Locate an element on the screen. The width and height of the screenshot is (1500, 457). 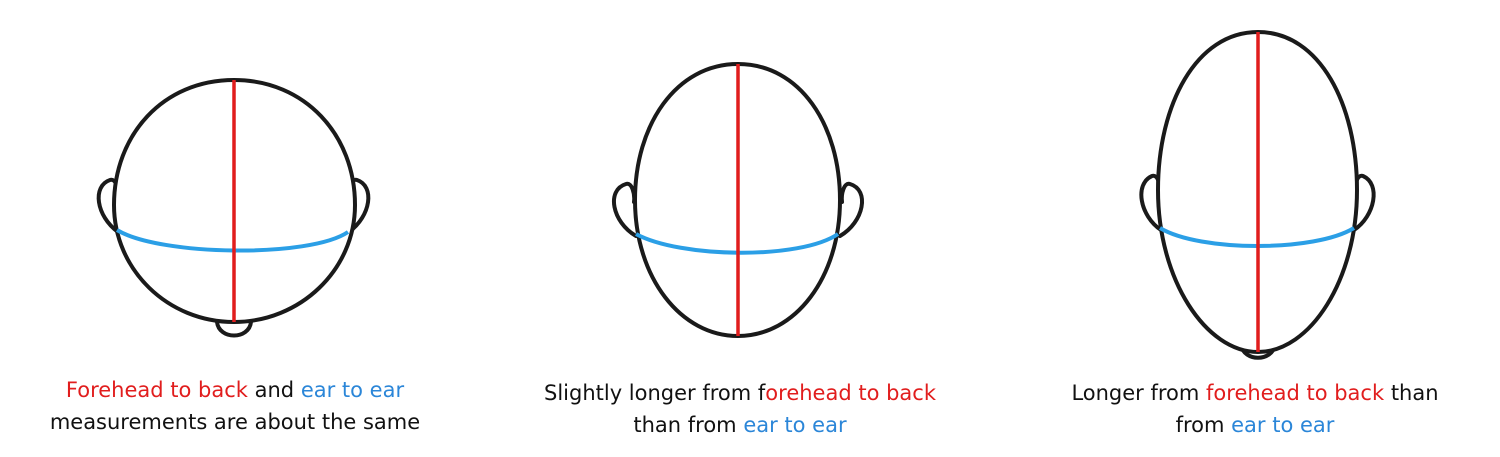
head-diagram-long is located at coordinates (1257, 194).